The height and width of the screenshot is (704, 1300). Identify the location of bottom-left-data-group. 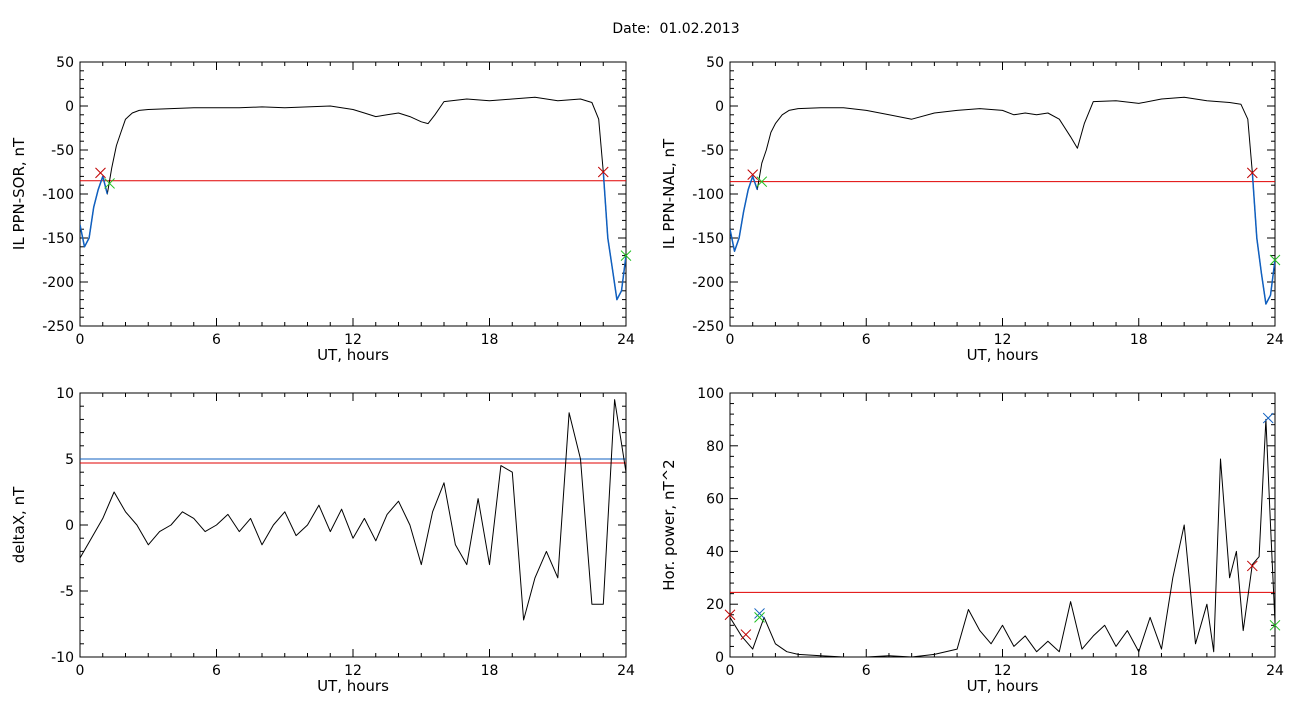
(353, 510).